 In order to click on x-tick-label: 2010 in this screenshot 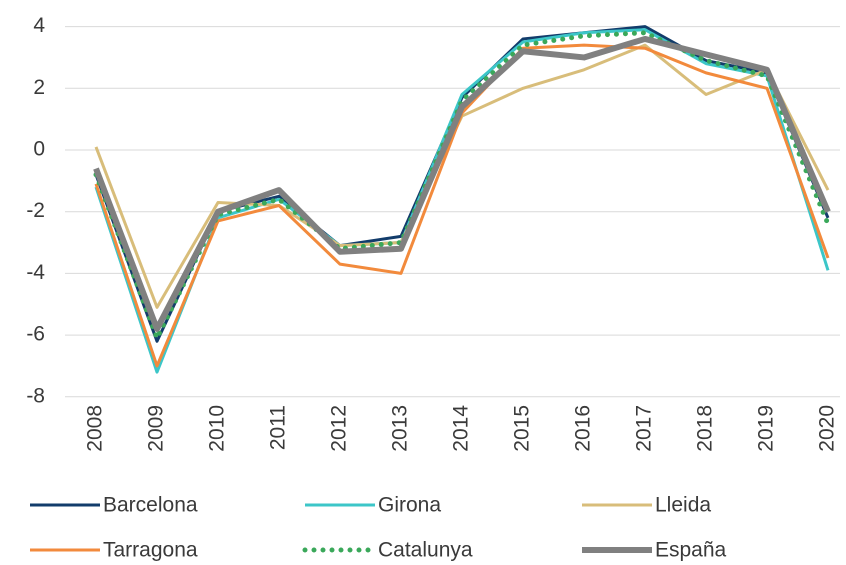, I will do `click(217, 428)`.